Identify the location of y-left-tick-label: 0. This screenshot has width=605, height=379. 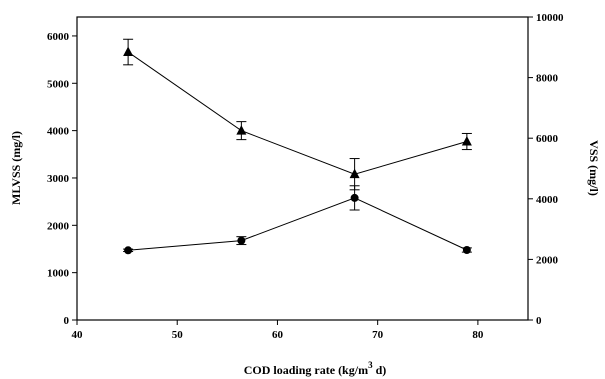
(67, 321).